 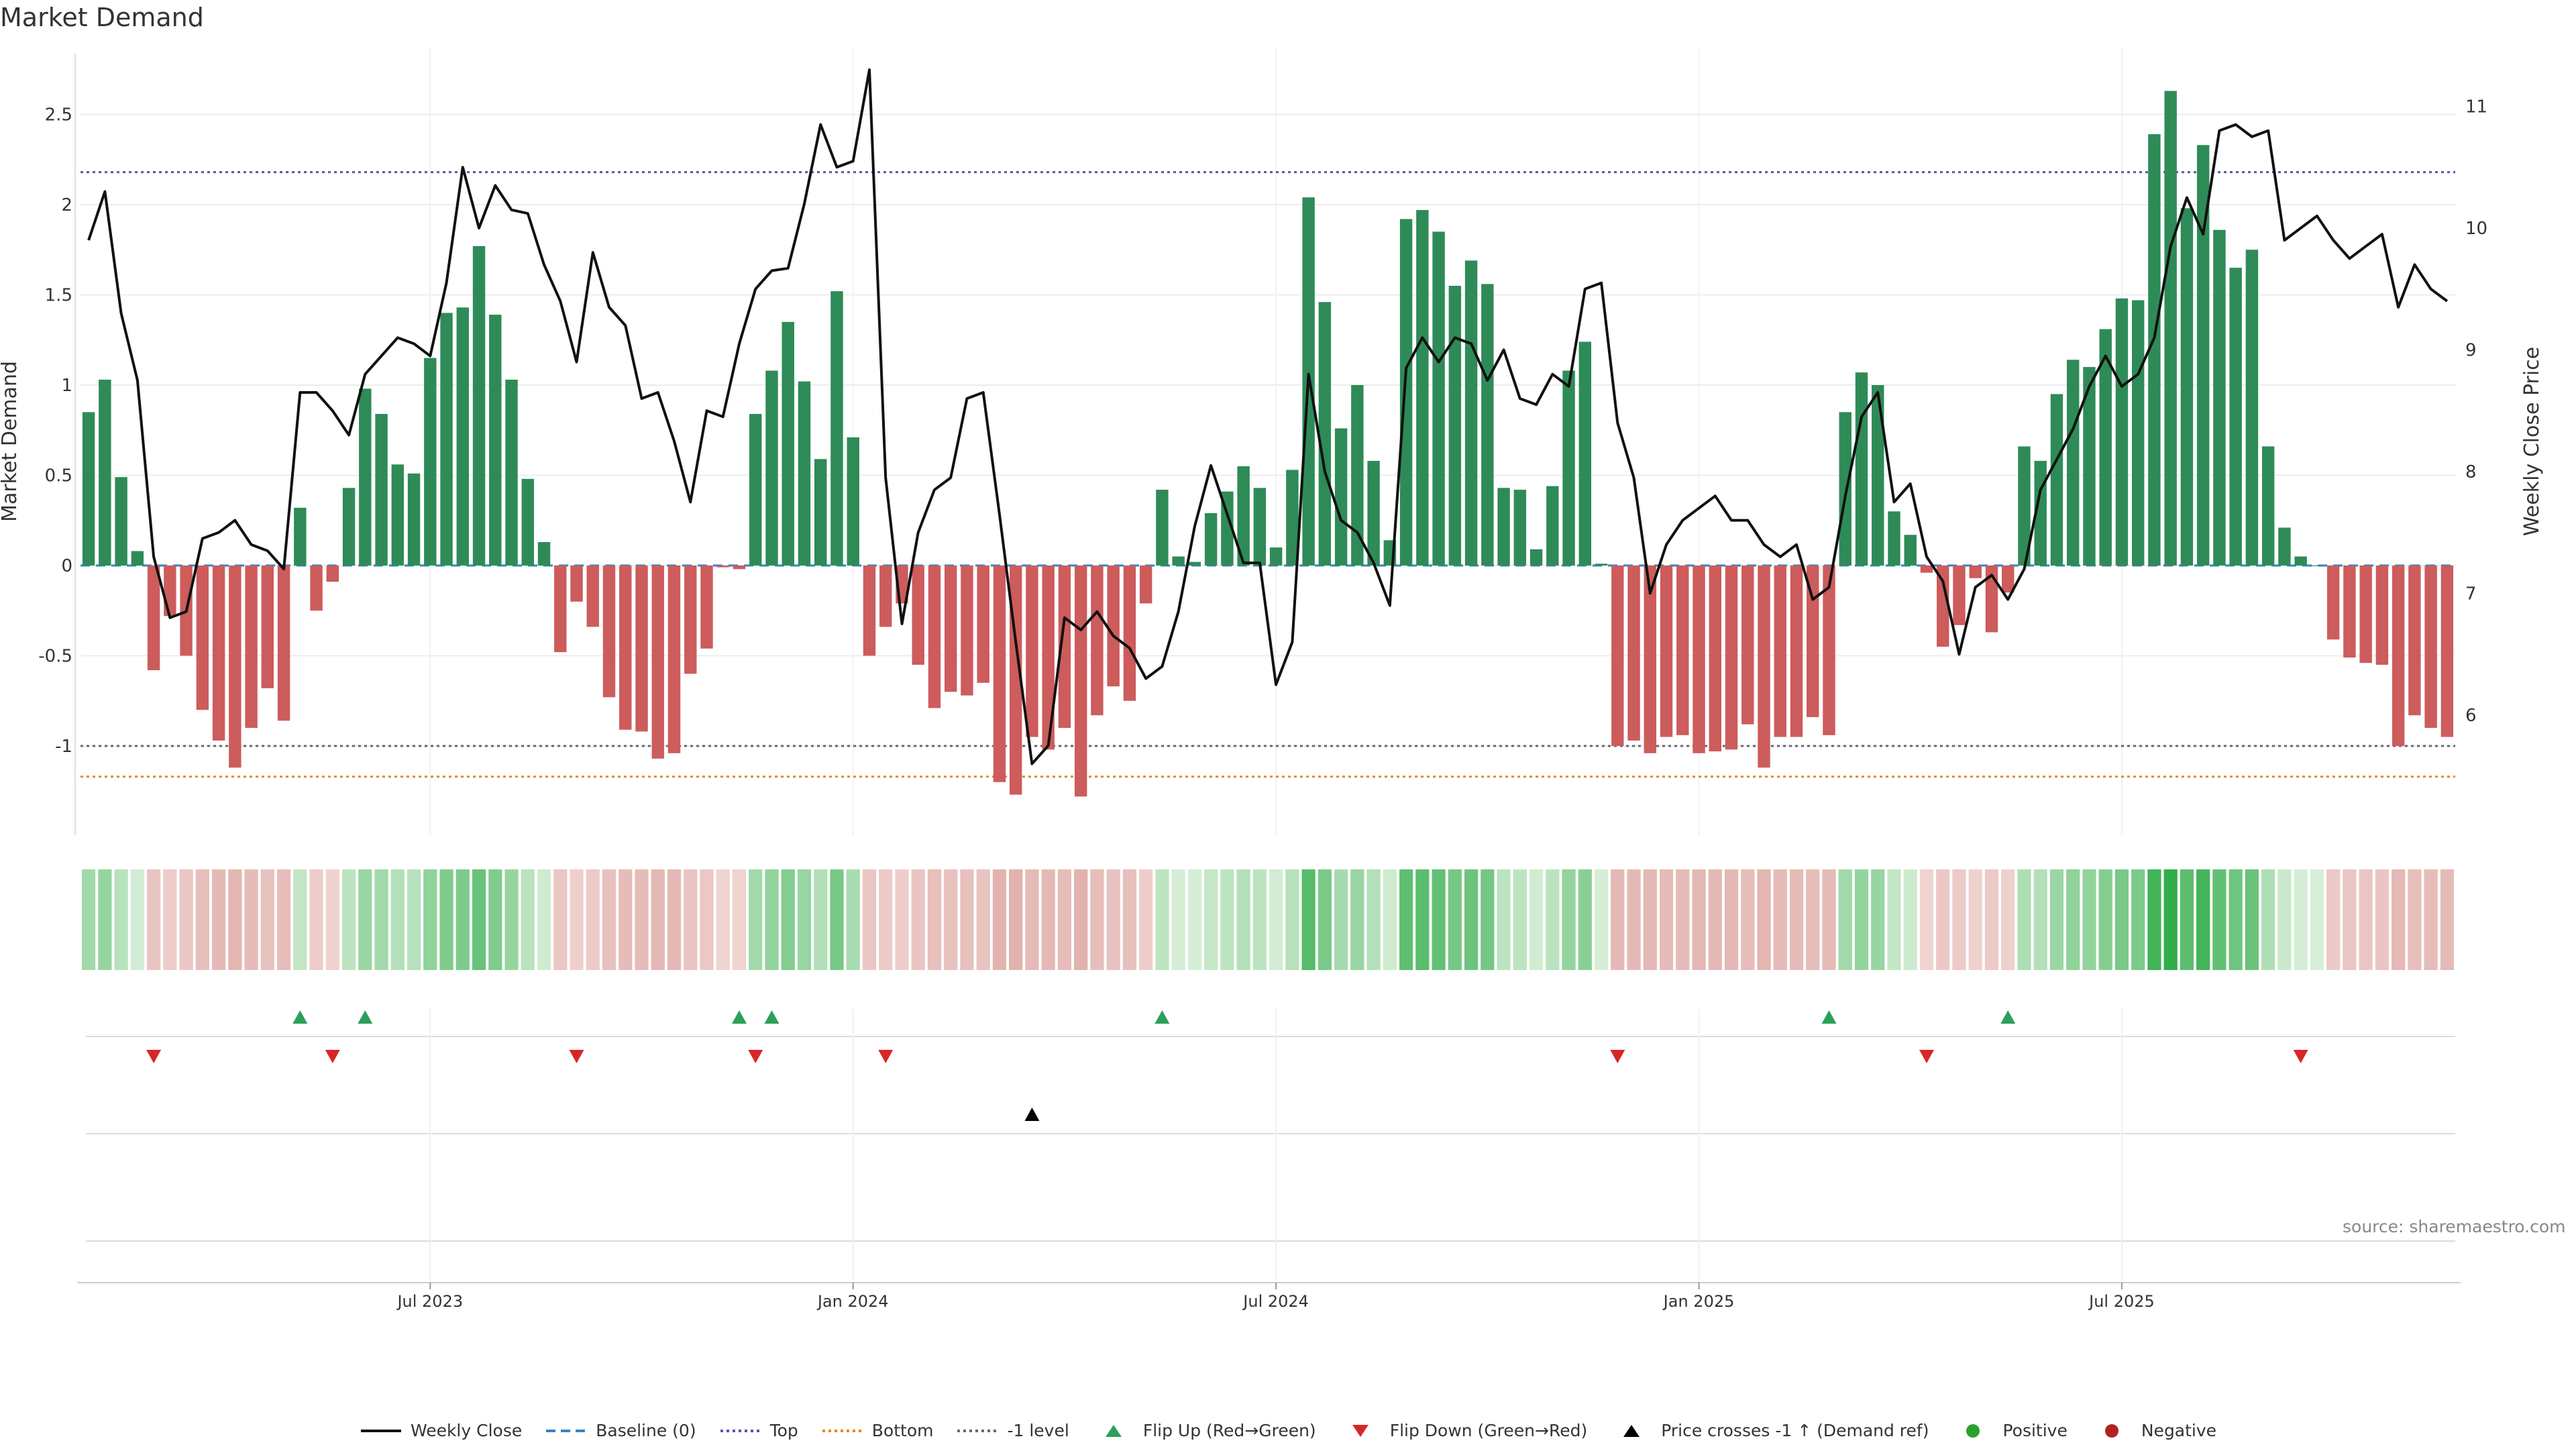 I want to click on flip-down-marker, so click(x=1926, y=1056).